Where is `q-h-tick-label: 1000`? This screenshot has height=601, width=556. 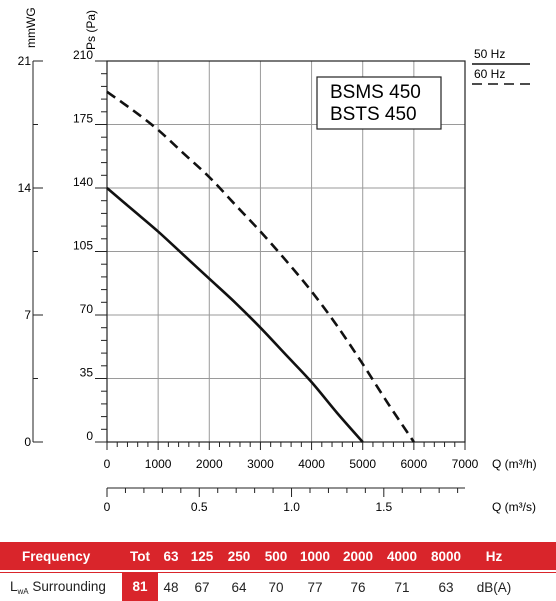
q-h-tick-label: 1000 is located at coordinates (158, 464).